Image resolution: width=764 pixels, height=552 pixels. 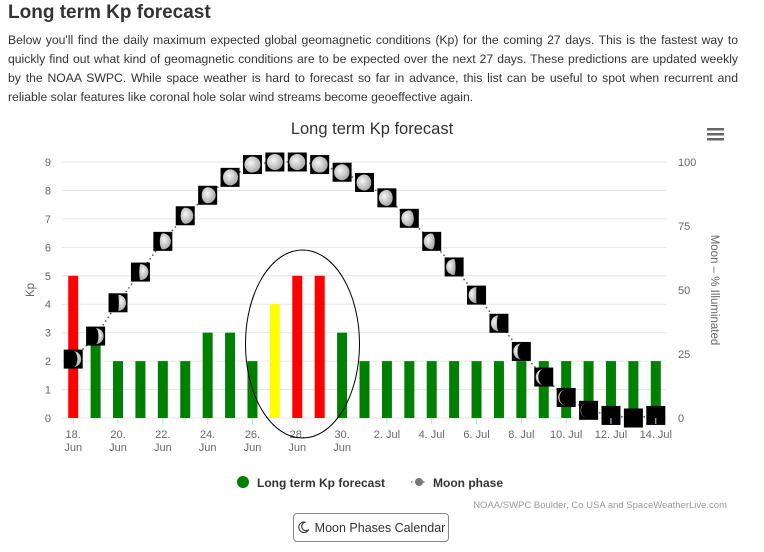 What do you see at coordinates (109, 12) in the screenshot?
I see `page-title: Long term Kp forecast` at bounding box center [109, 12].